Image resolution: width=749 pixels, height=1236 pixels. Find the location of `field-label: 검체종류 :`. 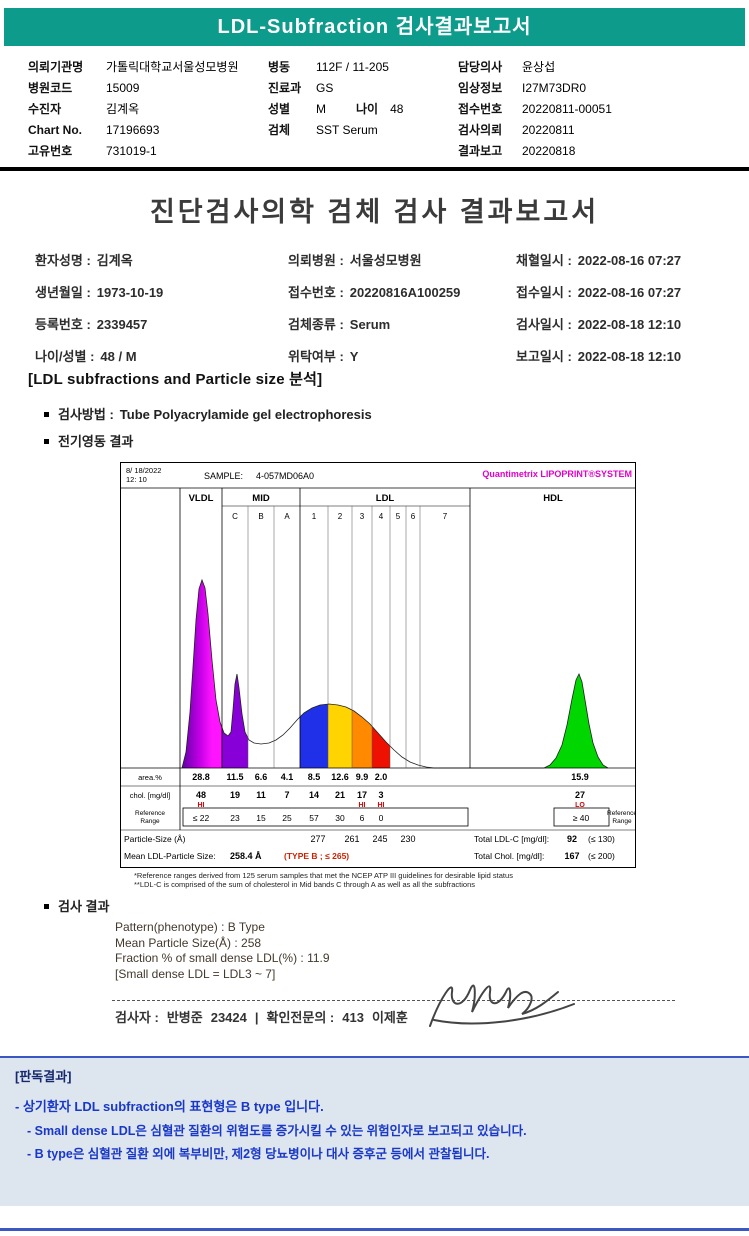

field-label: 검체종류 : is located at coordinates (316, 324).